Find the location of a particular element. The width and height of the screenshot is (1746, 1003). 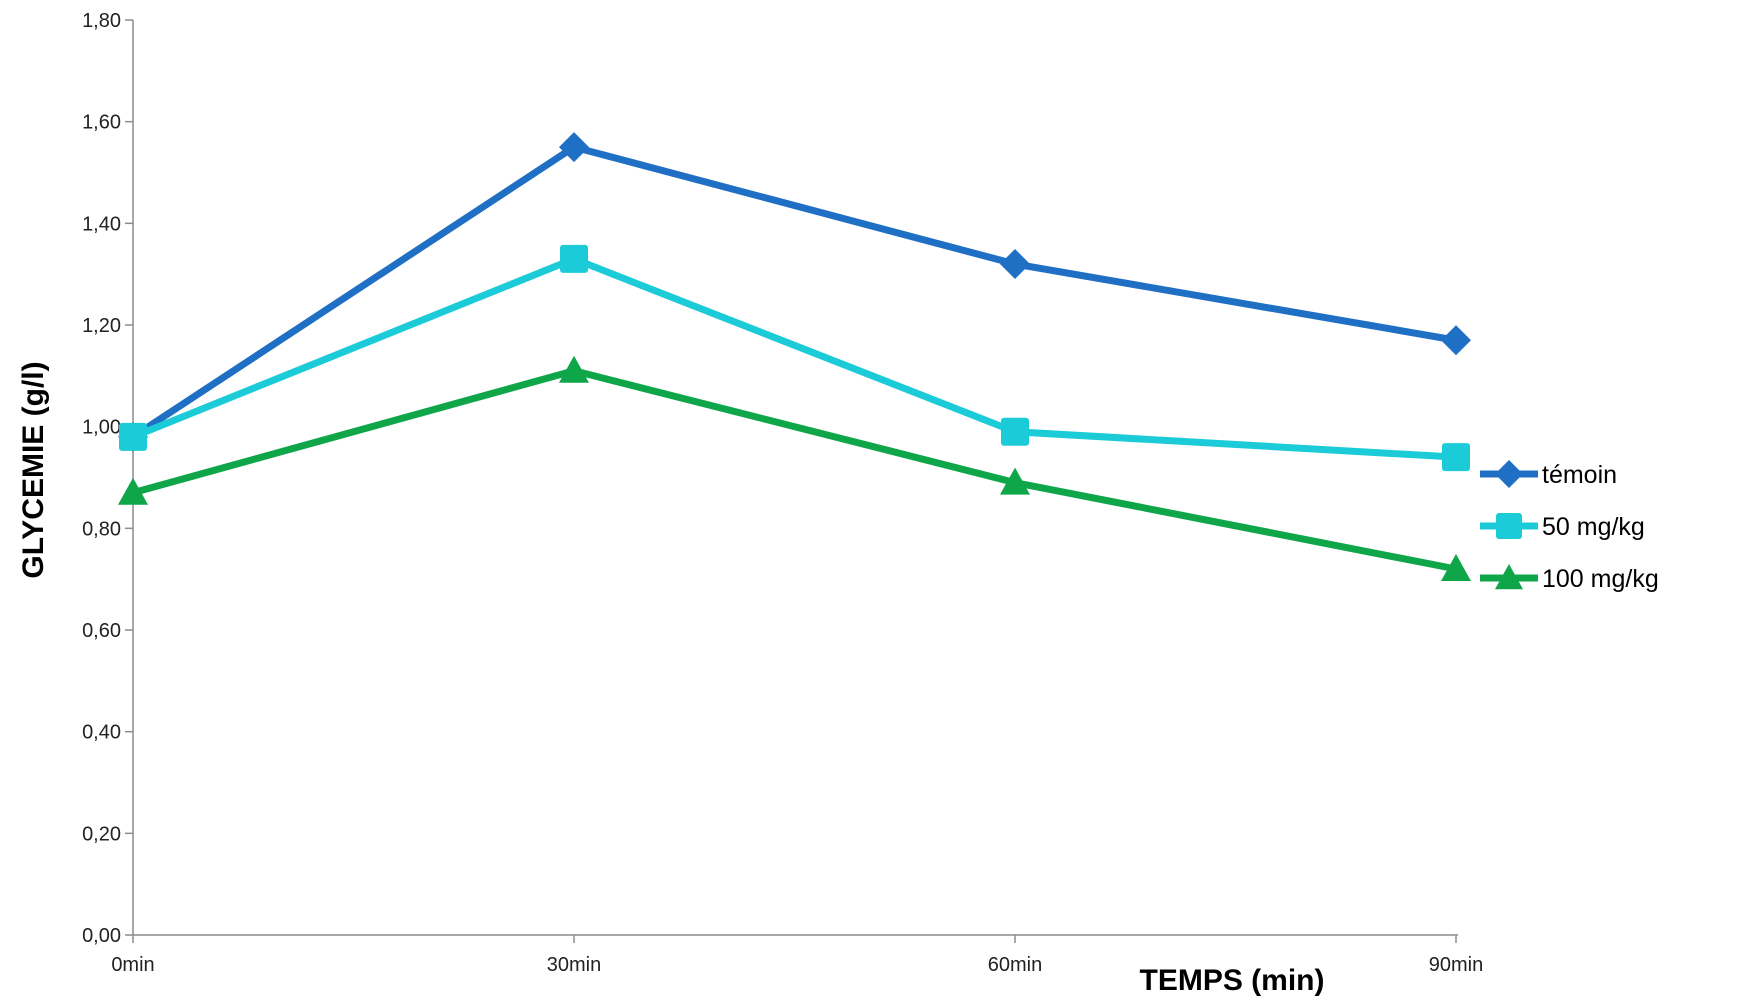

x-tick-label: 60min is located at coordinates (1015, 965).